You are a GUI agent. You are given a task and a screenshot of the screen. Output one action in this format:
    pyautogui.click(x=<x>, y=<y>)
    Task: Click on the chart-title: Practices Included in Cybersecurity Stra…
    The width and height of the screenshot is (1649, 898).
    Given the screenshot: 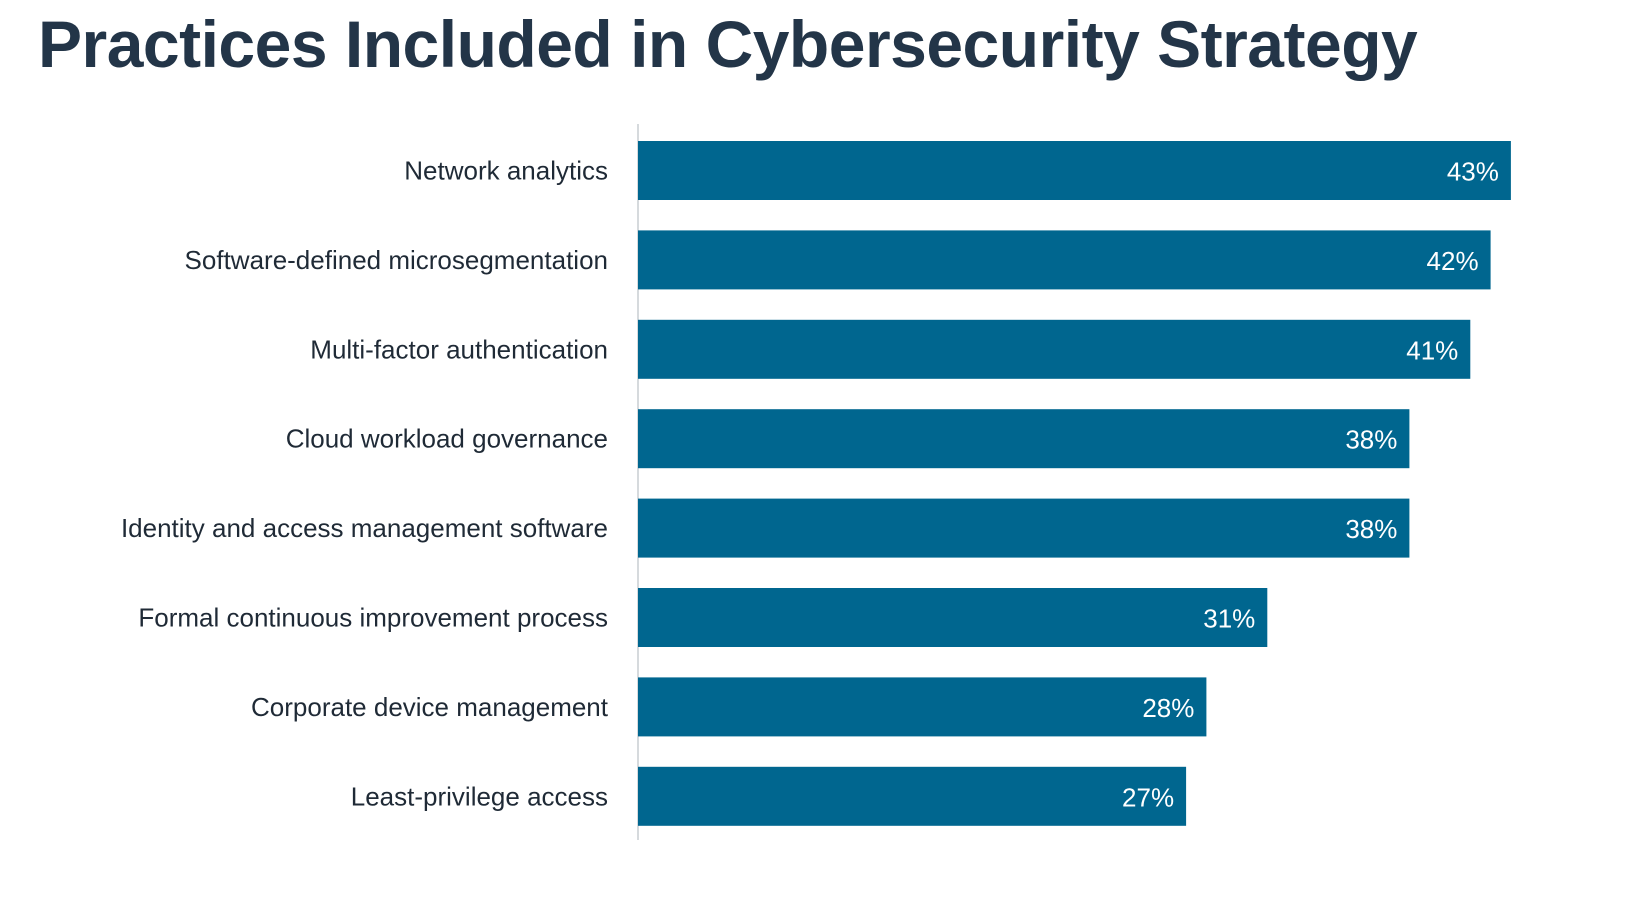 What is the action you would take?
    pyautogui.click(x=728, y=44)
    